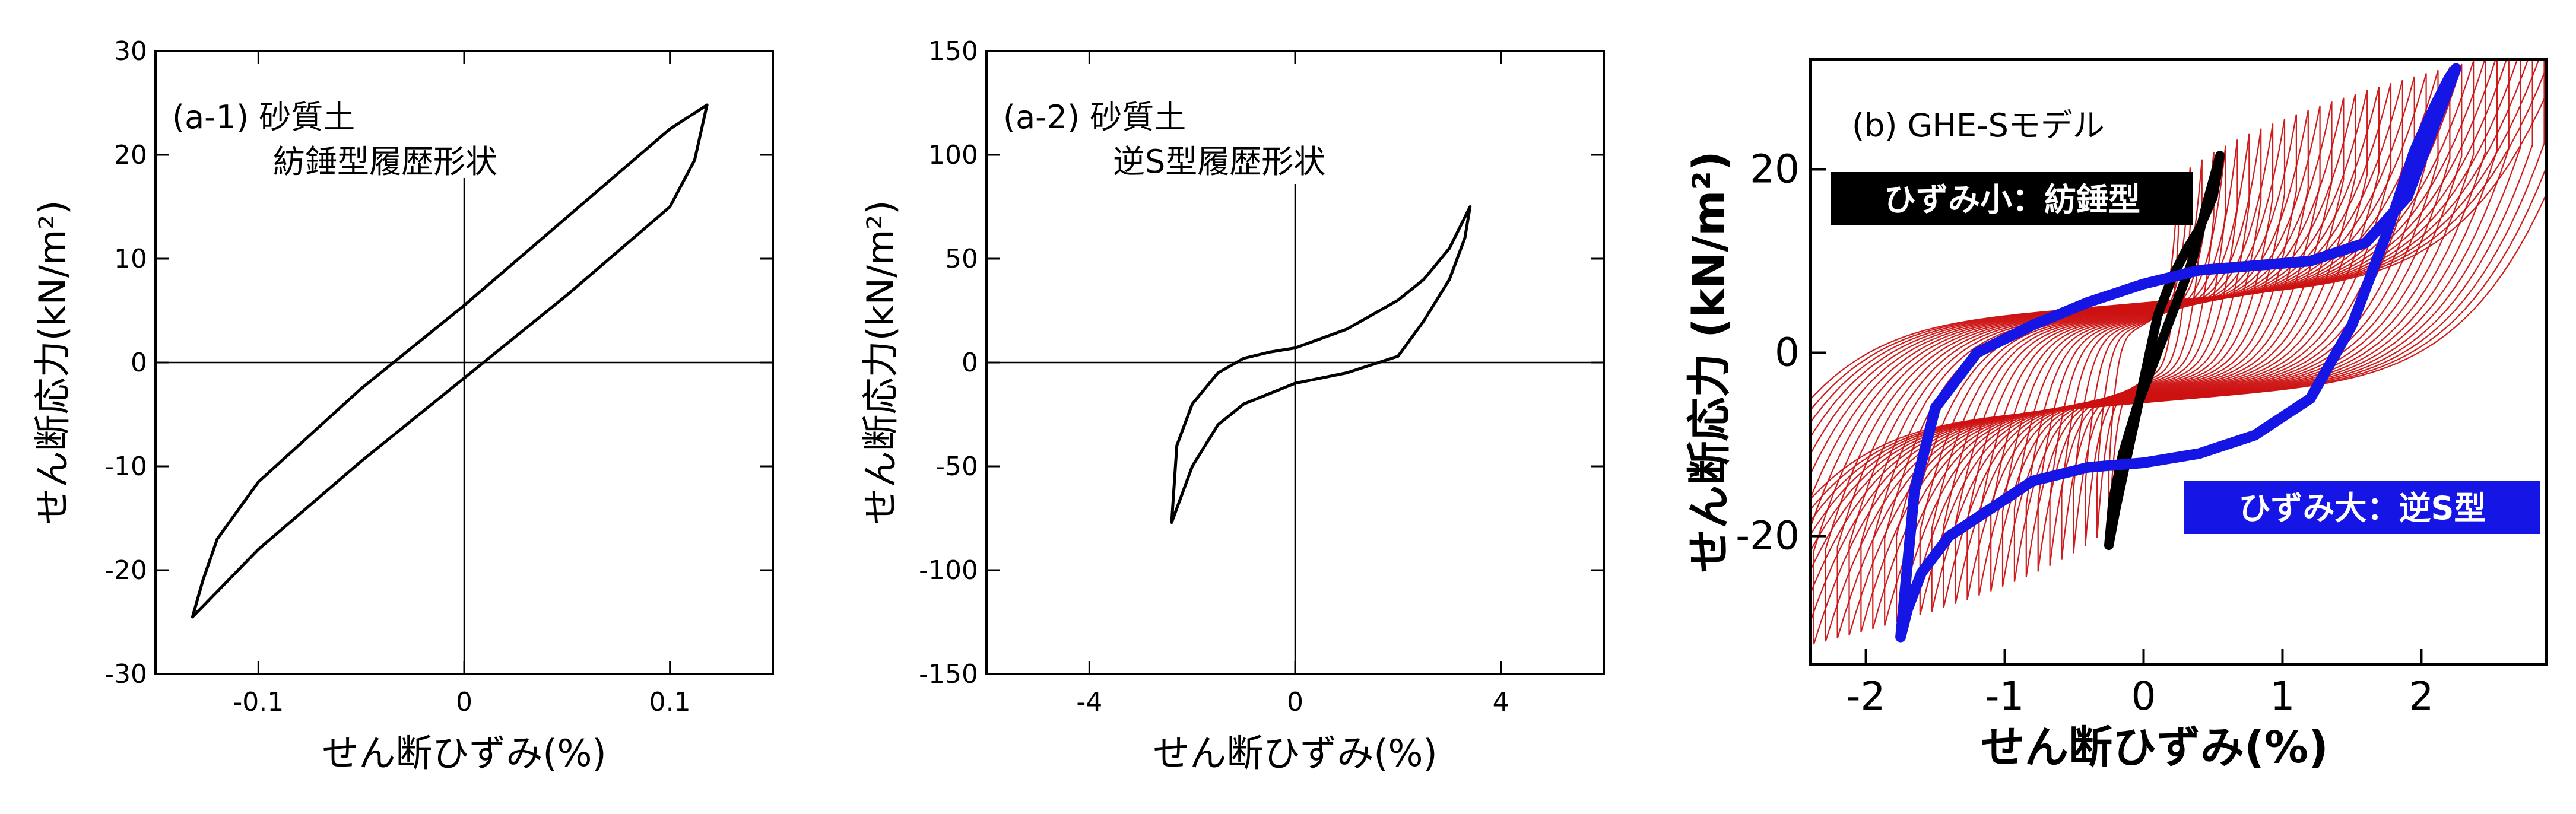 Image resolution: width=2576 pixels, height=814 pixels. Describe the element at coordinates (2005, 696) in the screenshot. I see `x-tick-label: -1` at that location.